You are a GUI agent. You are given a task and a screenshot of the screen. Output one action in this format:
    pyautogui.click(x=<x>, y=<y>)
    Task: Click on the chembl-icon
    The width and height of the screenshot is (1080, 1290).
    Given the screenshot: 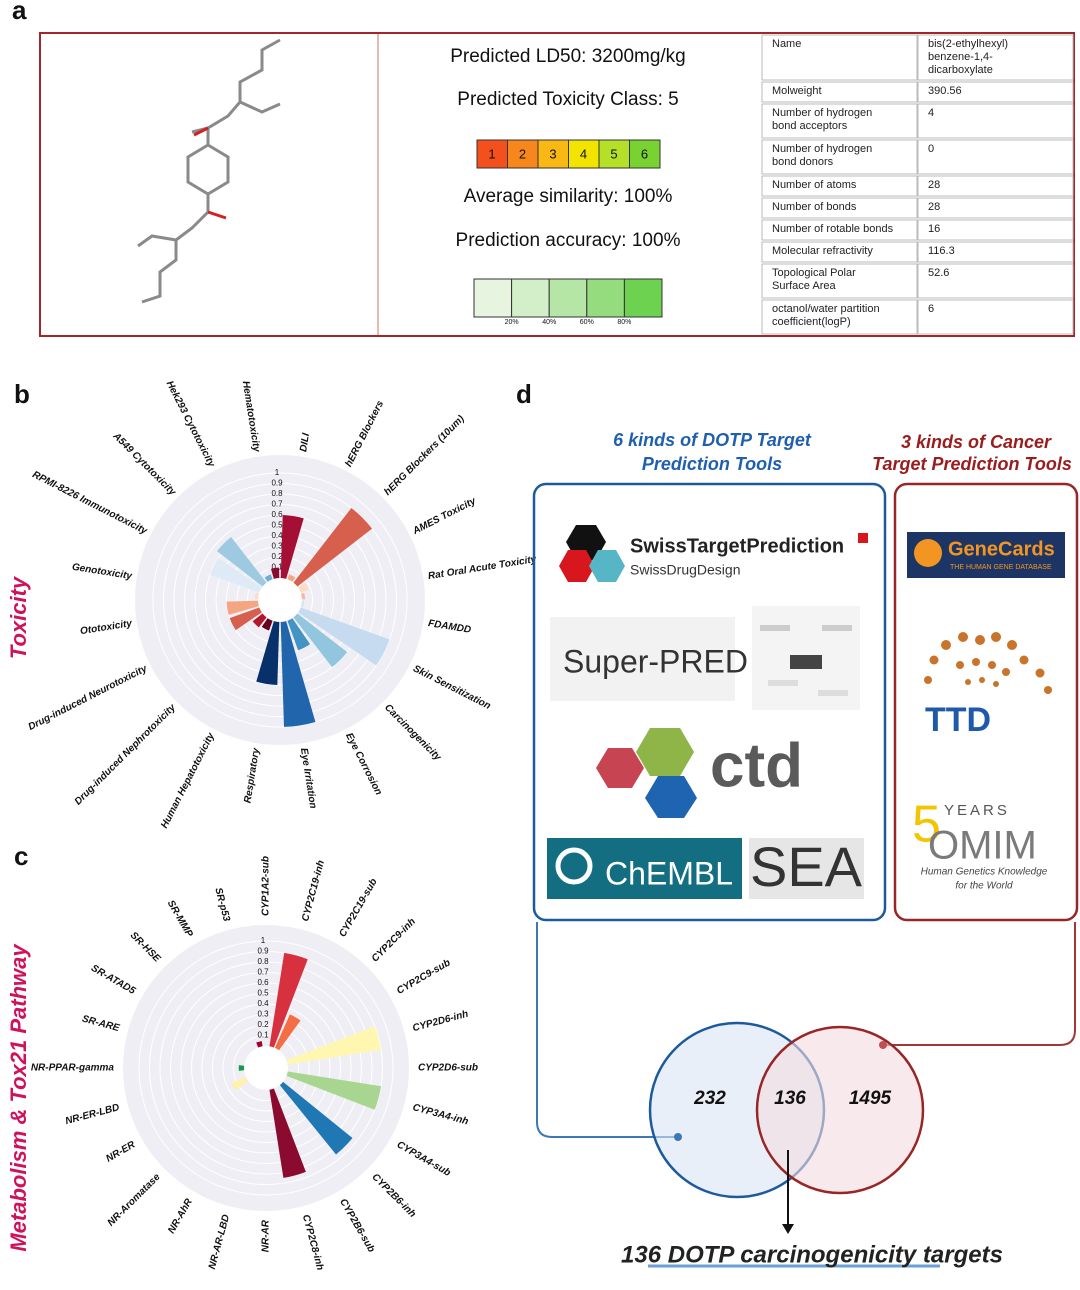 What is the action you would take?
    pyautogui.click(x=574, y=866)
    